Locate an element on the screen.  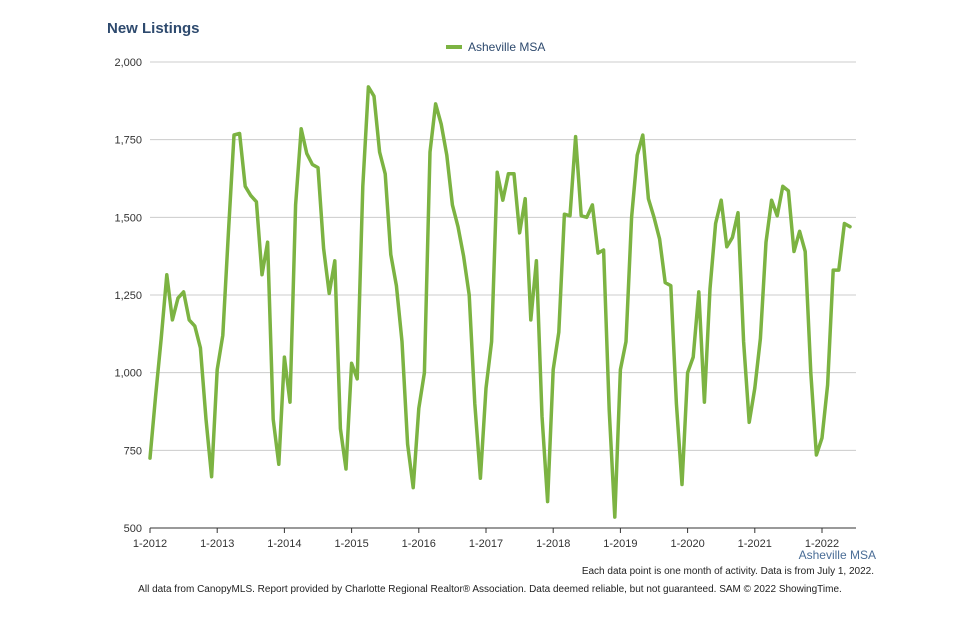
x-tick-label: 1-2017 is located at coordinates (486, 544).